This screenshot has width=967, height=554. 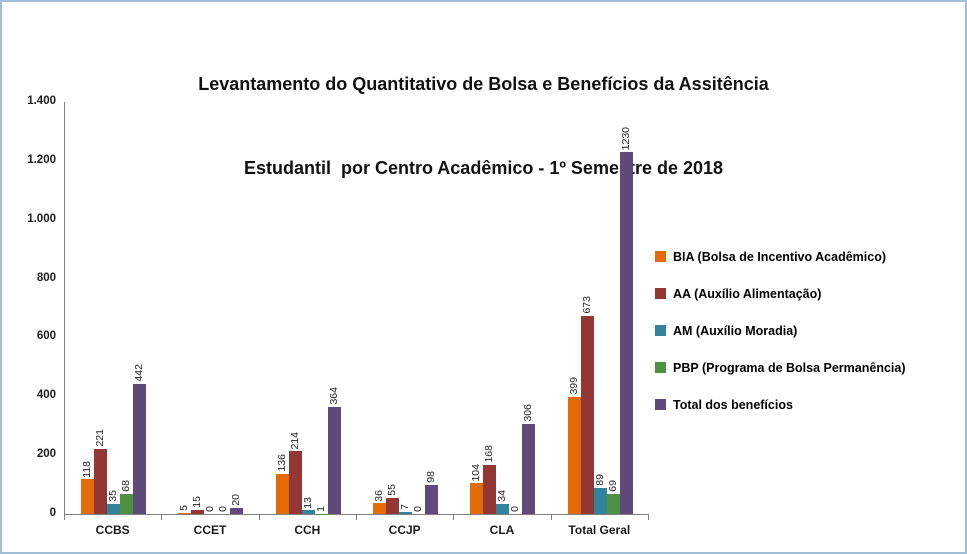 I want to click on bar-slot: 364, so click(x=334, y=450).